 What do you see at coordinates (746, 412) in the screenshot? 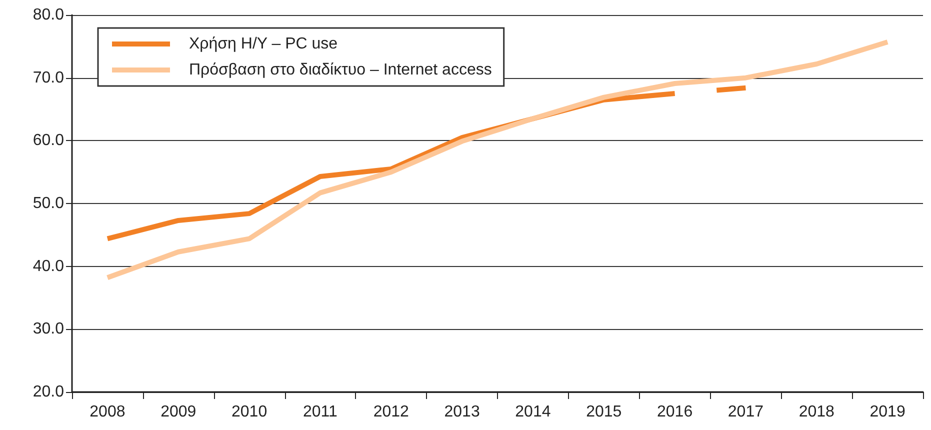
I see `x-tick-label: 2017` at bounding box center [746, 412].